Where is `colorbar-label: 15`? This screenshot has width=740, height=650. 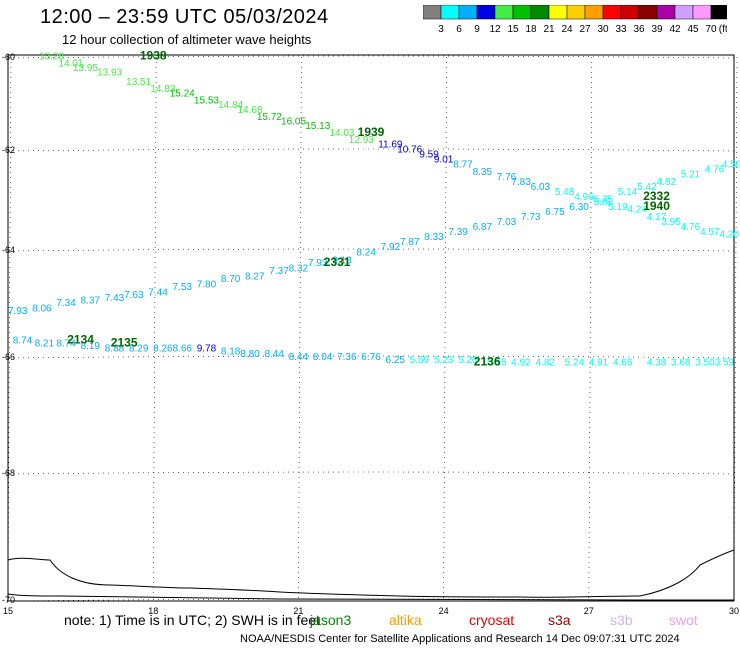
colorbar-label: 15 is located at coordinates (513, 29).